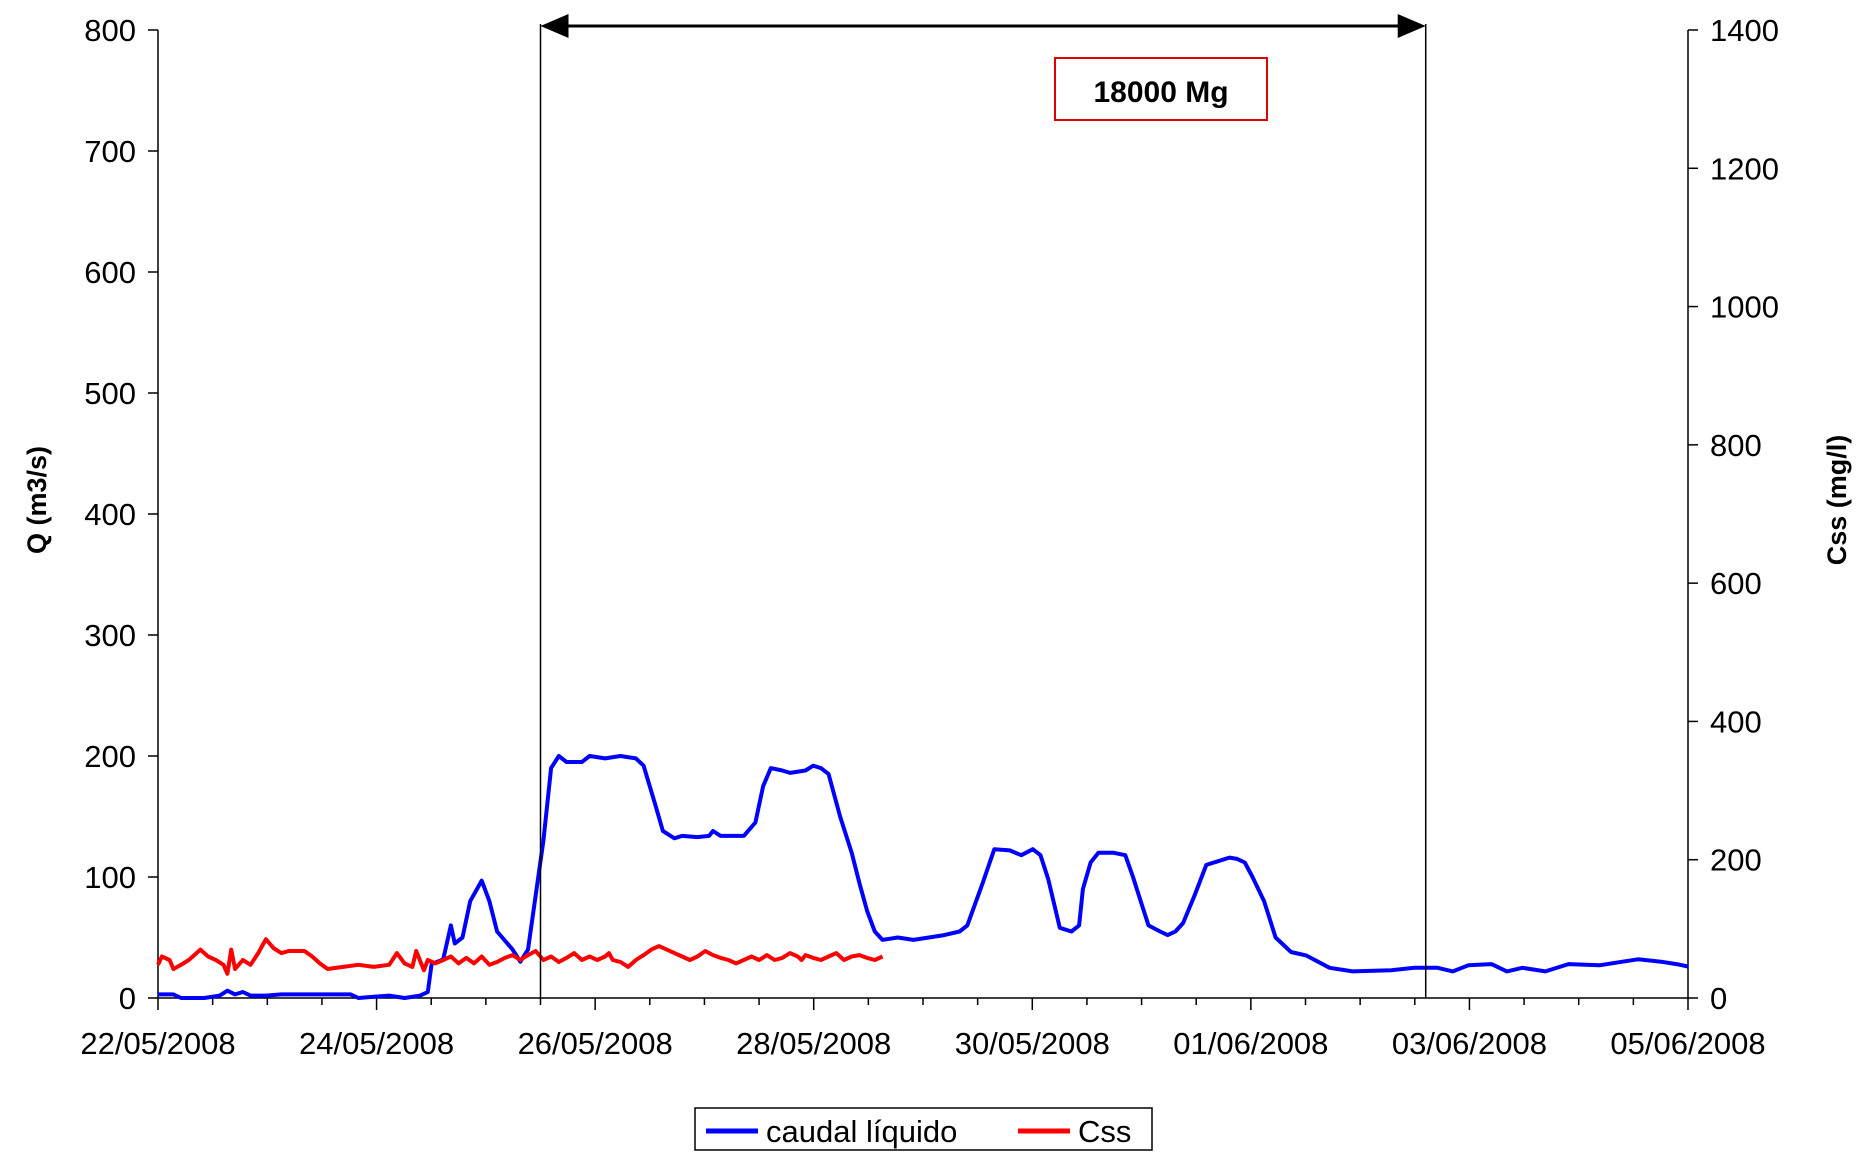 The width and height of the screenshot is (1860, 1154). I want to click on y2-tick-label: 0, so click(1718, 998).